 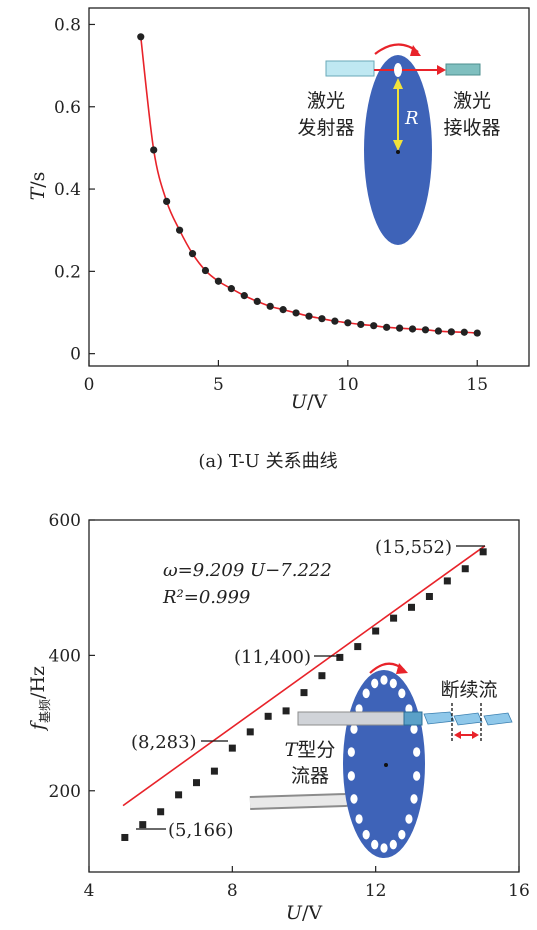 I want to click on chart-b-inset-diagram: 断续流 T型分 流器, so click(x=381, y=760).